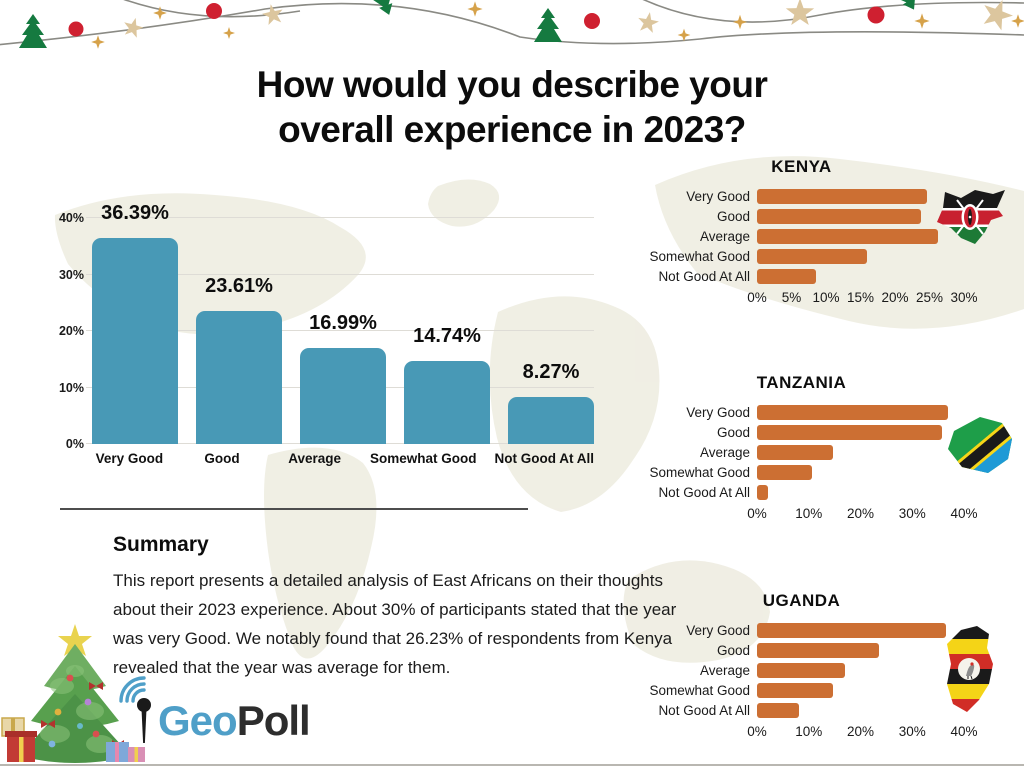 Image resolution: width=1024 pixels, height=768 pixels. What do you see at coordinates (161, 544) in the screenshot?
I see `summary-heading: Summary` at bounding box center [161, 544].